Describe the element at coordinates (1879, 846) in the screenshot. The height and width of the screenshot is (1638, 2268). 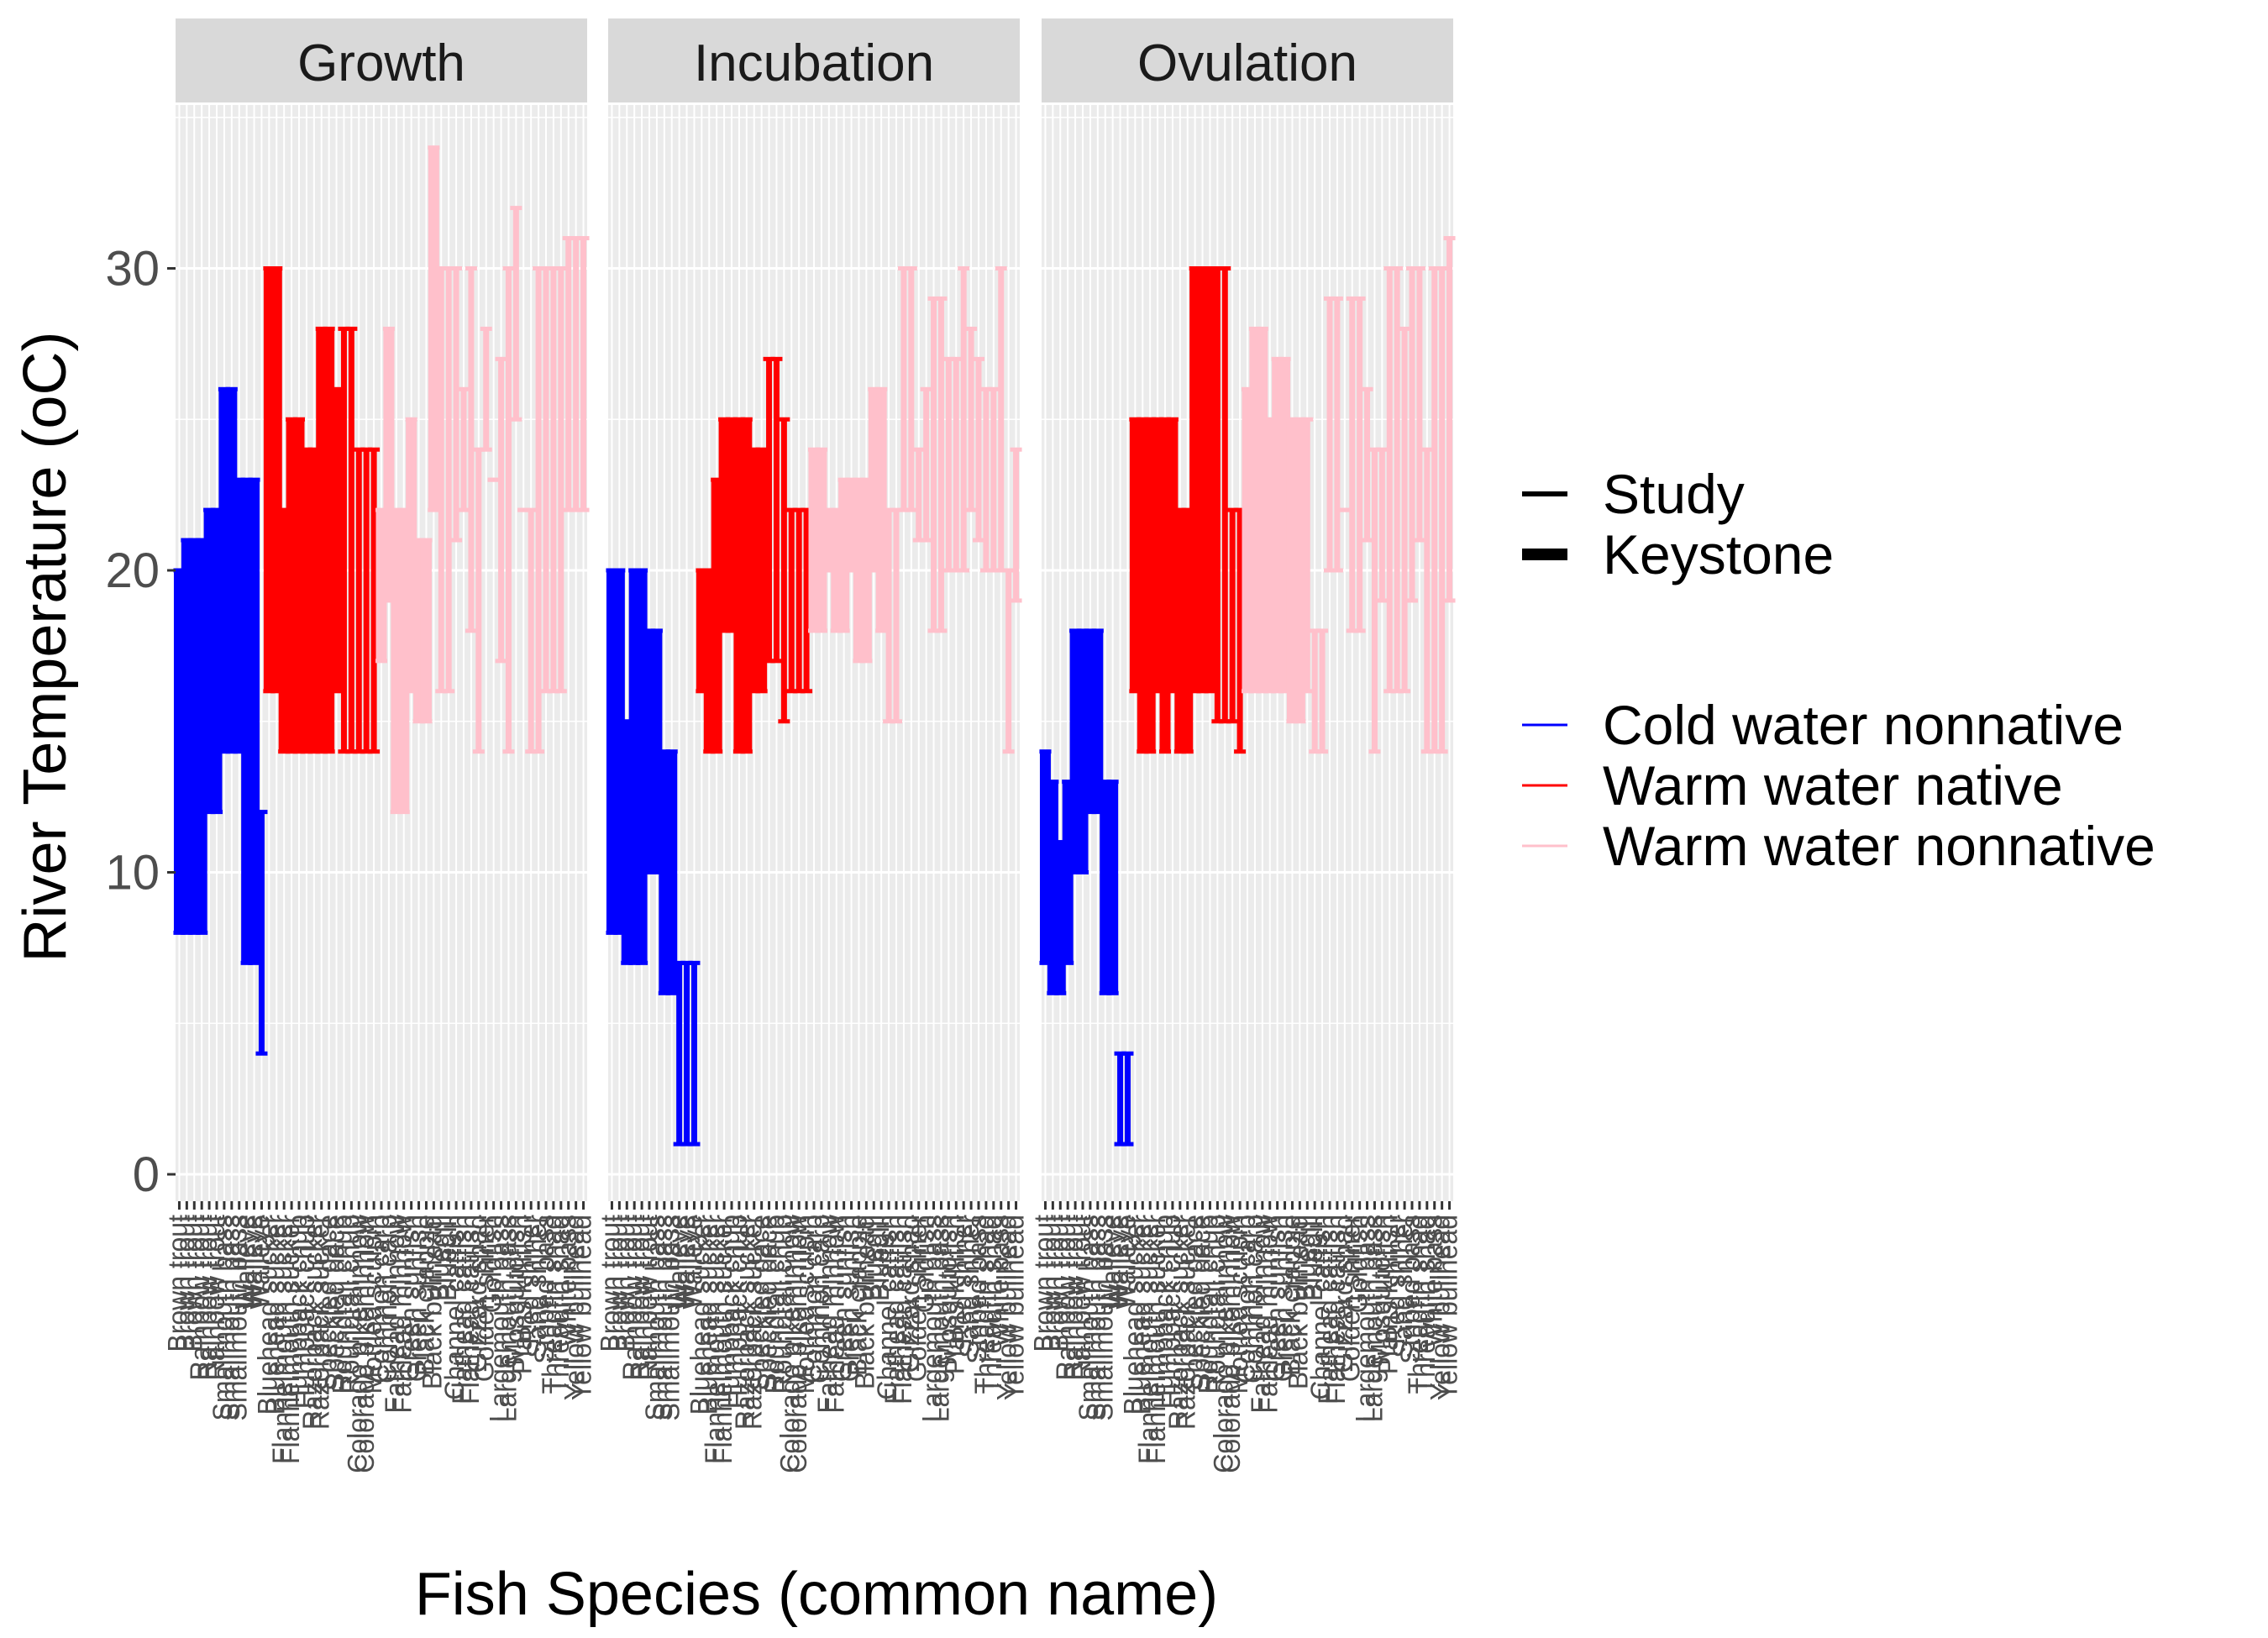
I see `legend-label: Warm water nonnative` at that location.